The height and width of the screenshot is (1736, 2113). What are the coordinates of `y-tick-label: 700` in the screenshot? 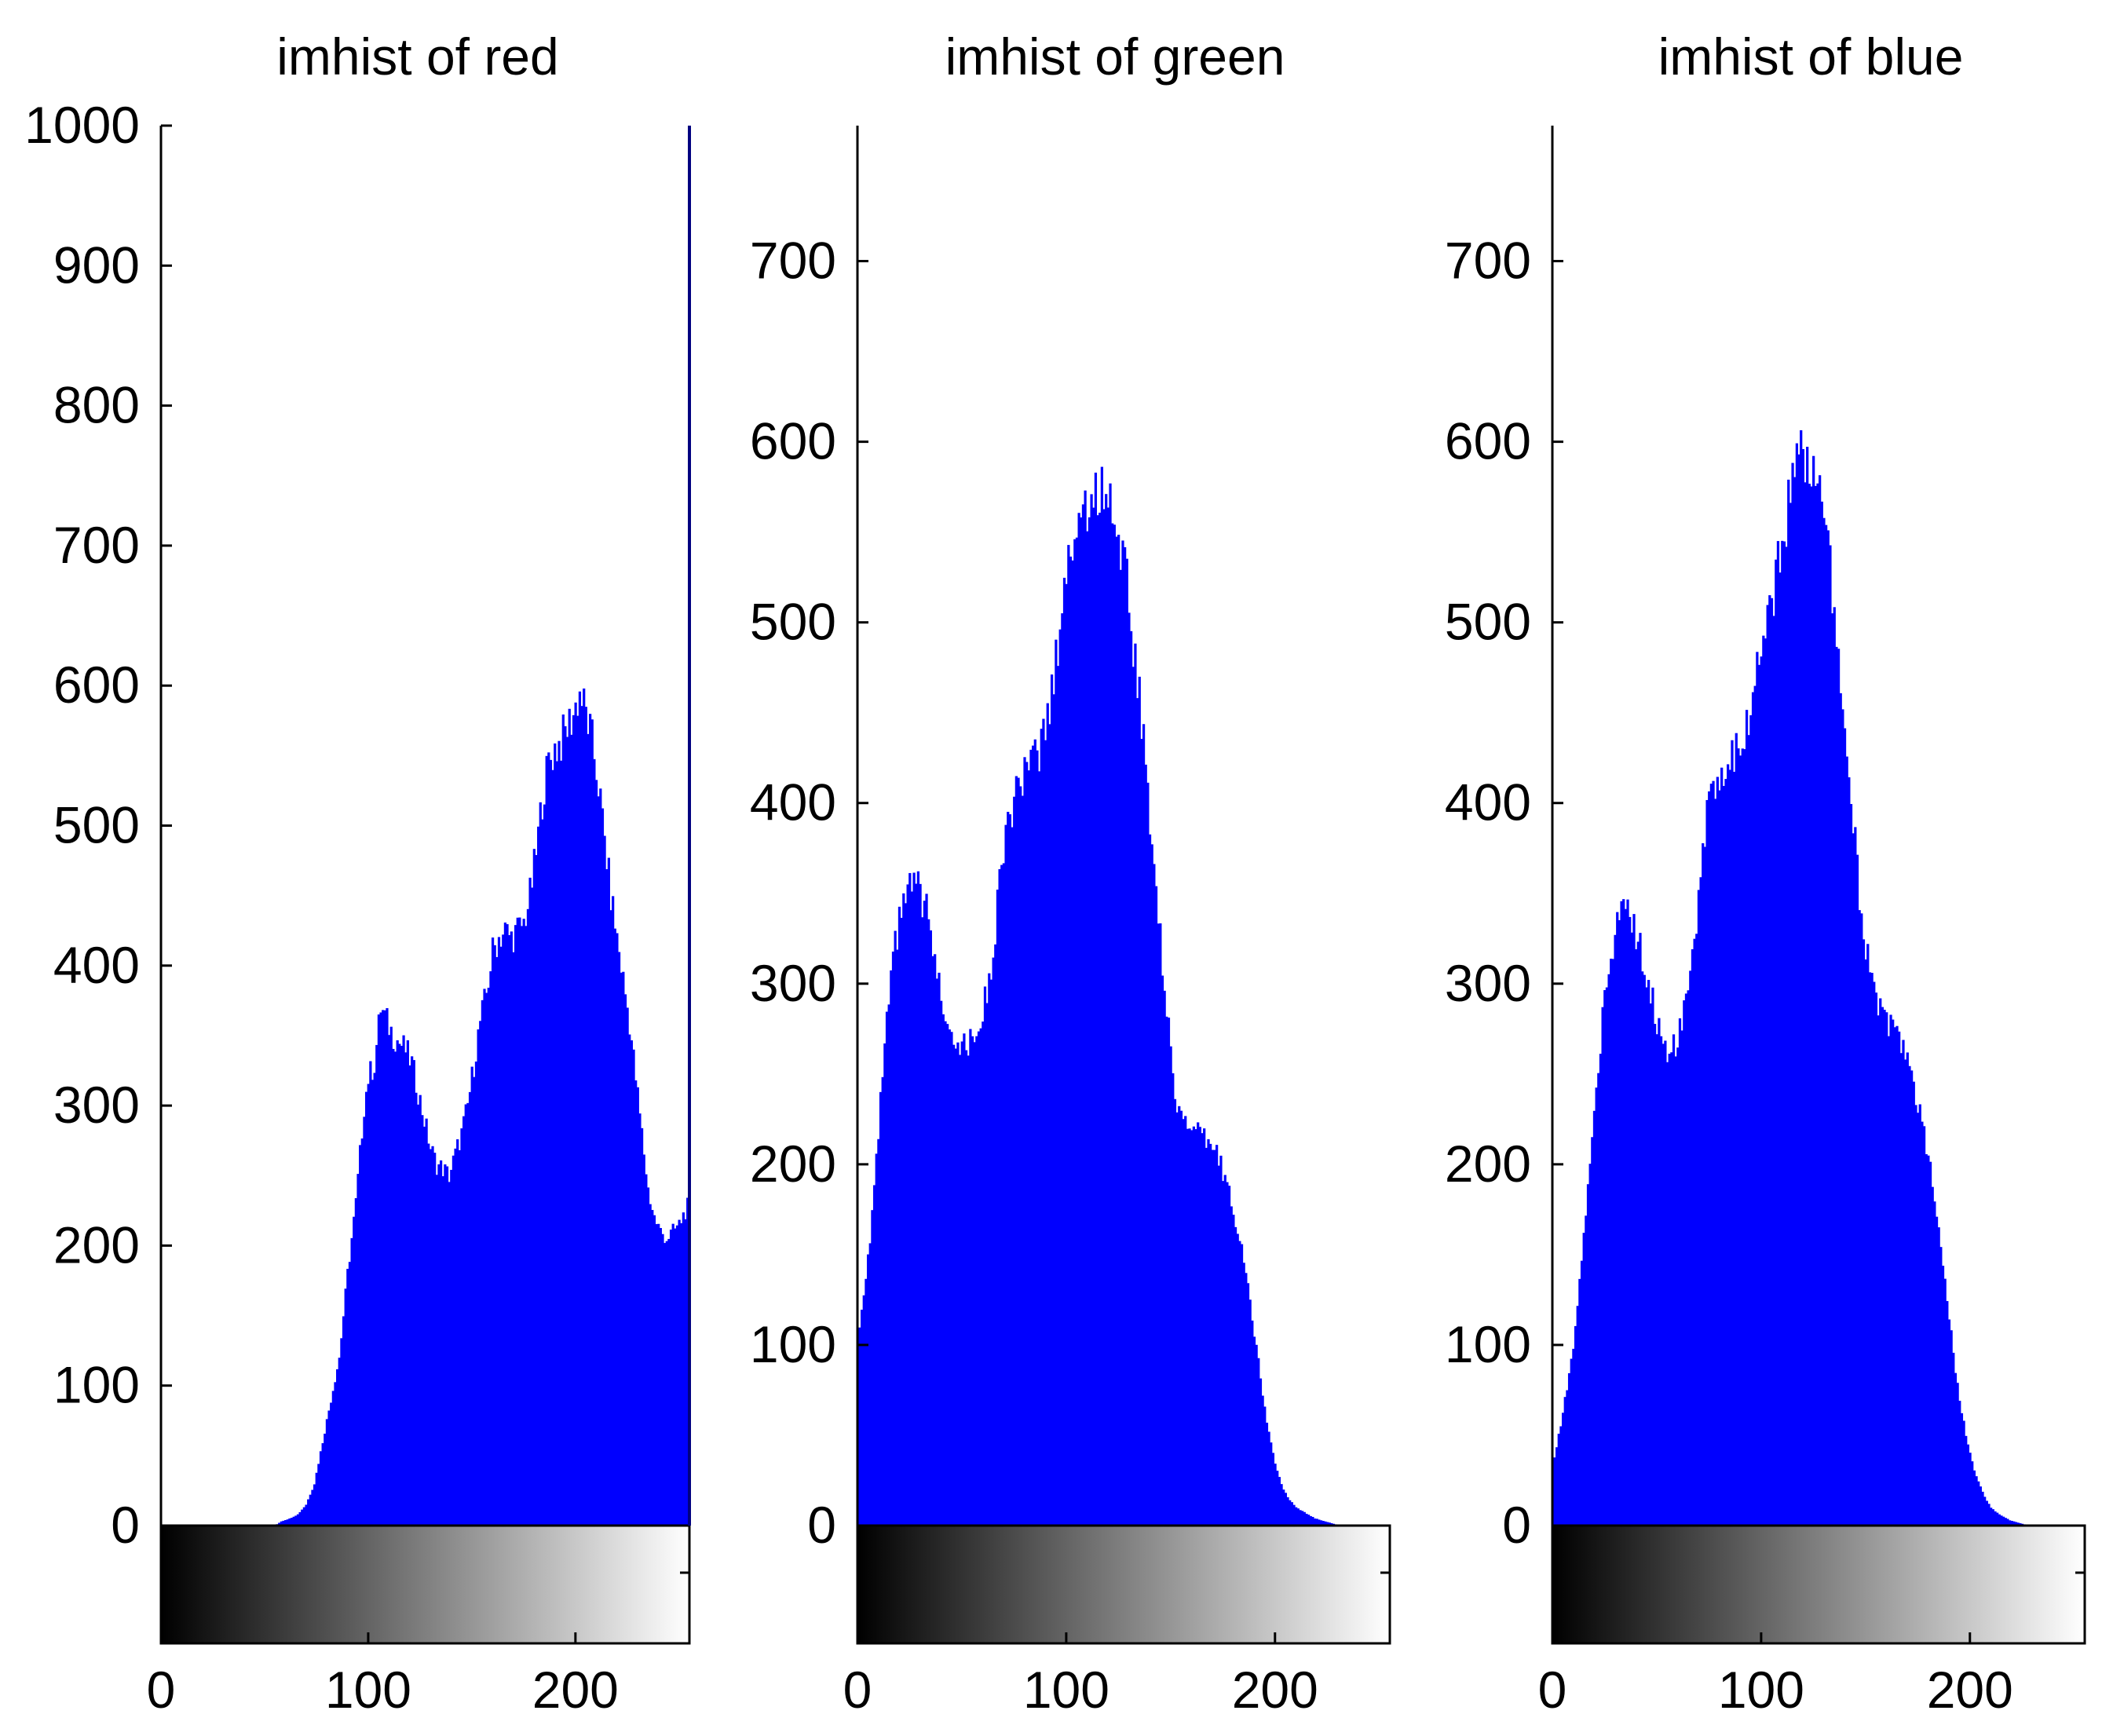 It's located at (96, 545).